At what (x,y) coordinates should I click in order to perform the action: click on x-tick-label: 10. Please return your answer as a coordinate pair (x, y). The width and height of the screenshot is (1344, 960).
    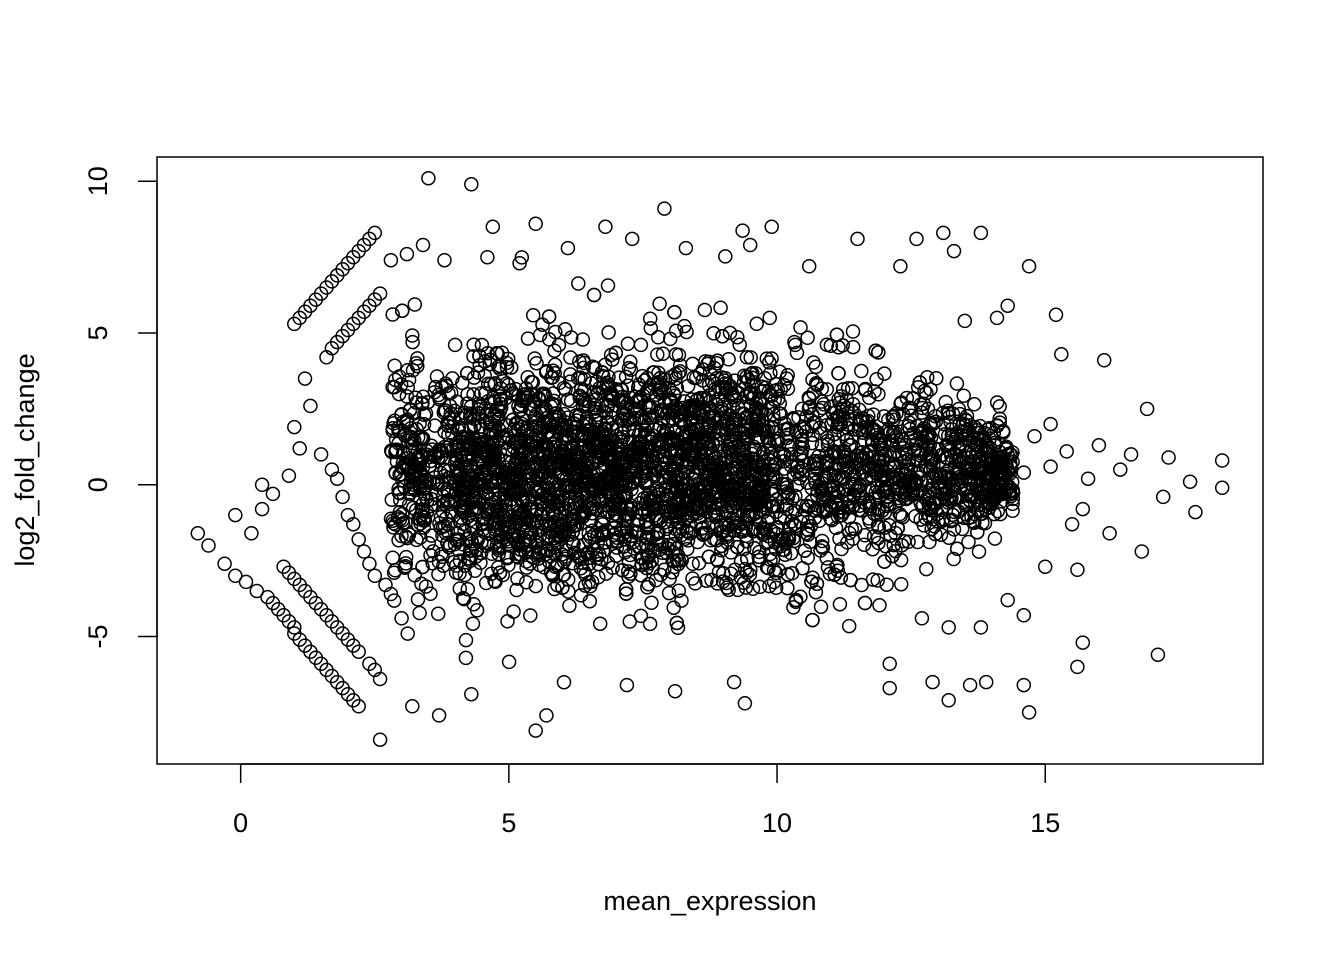
    Looking at the image, I should click on (777, 823).